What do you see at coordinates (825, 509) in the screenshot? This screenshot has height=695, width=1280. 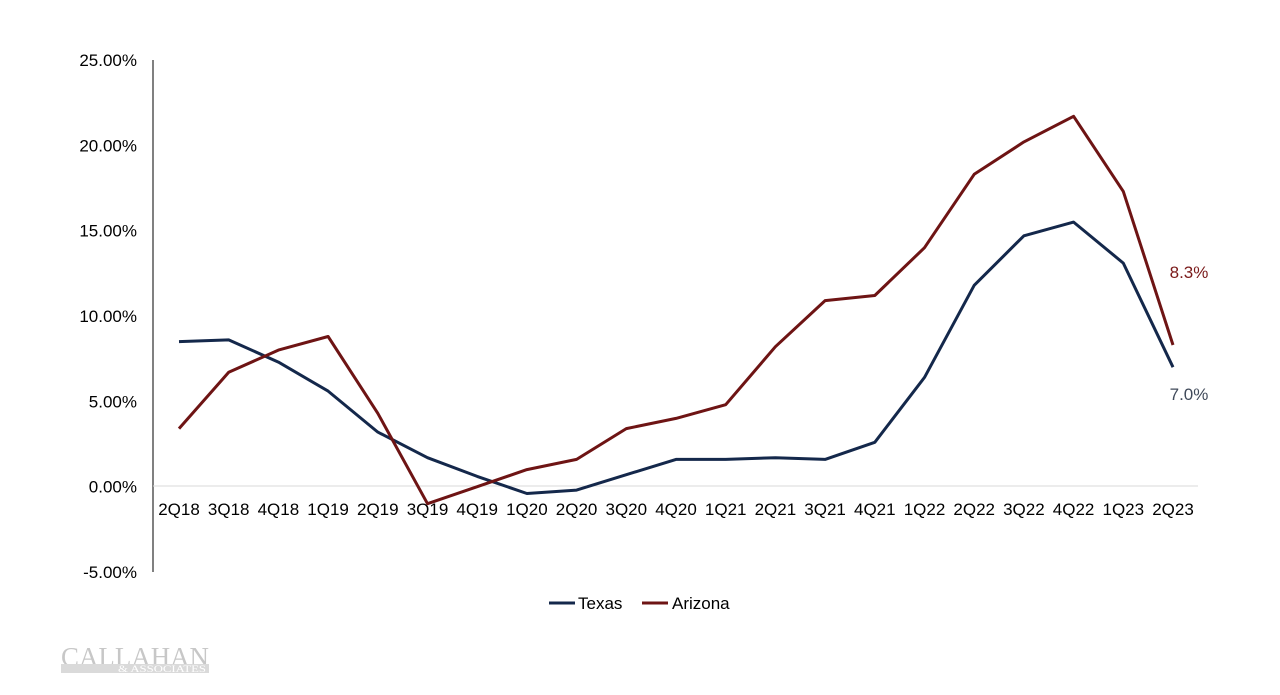 I see `x-tick-label: 3Q21` at bounding box center [825, 509].